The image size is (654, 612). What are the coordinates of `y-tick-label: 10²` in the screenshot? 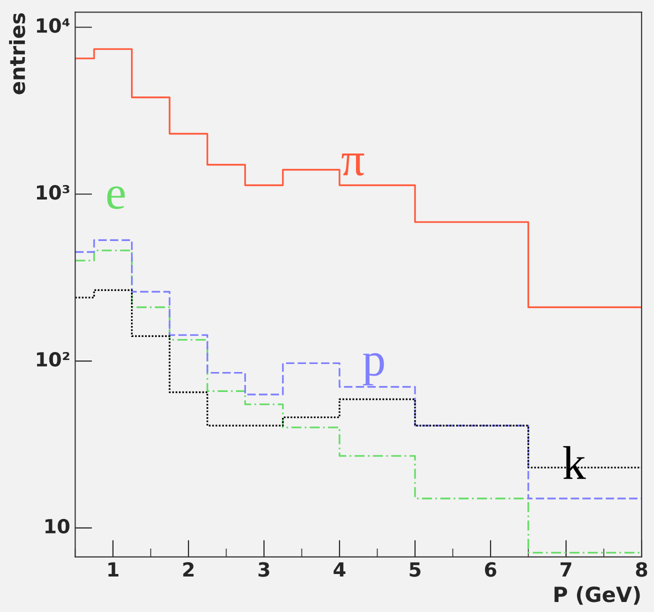 It's located at (53, 359).